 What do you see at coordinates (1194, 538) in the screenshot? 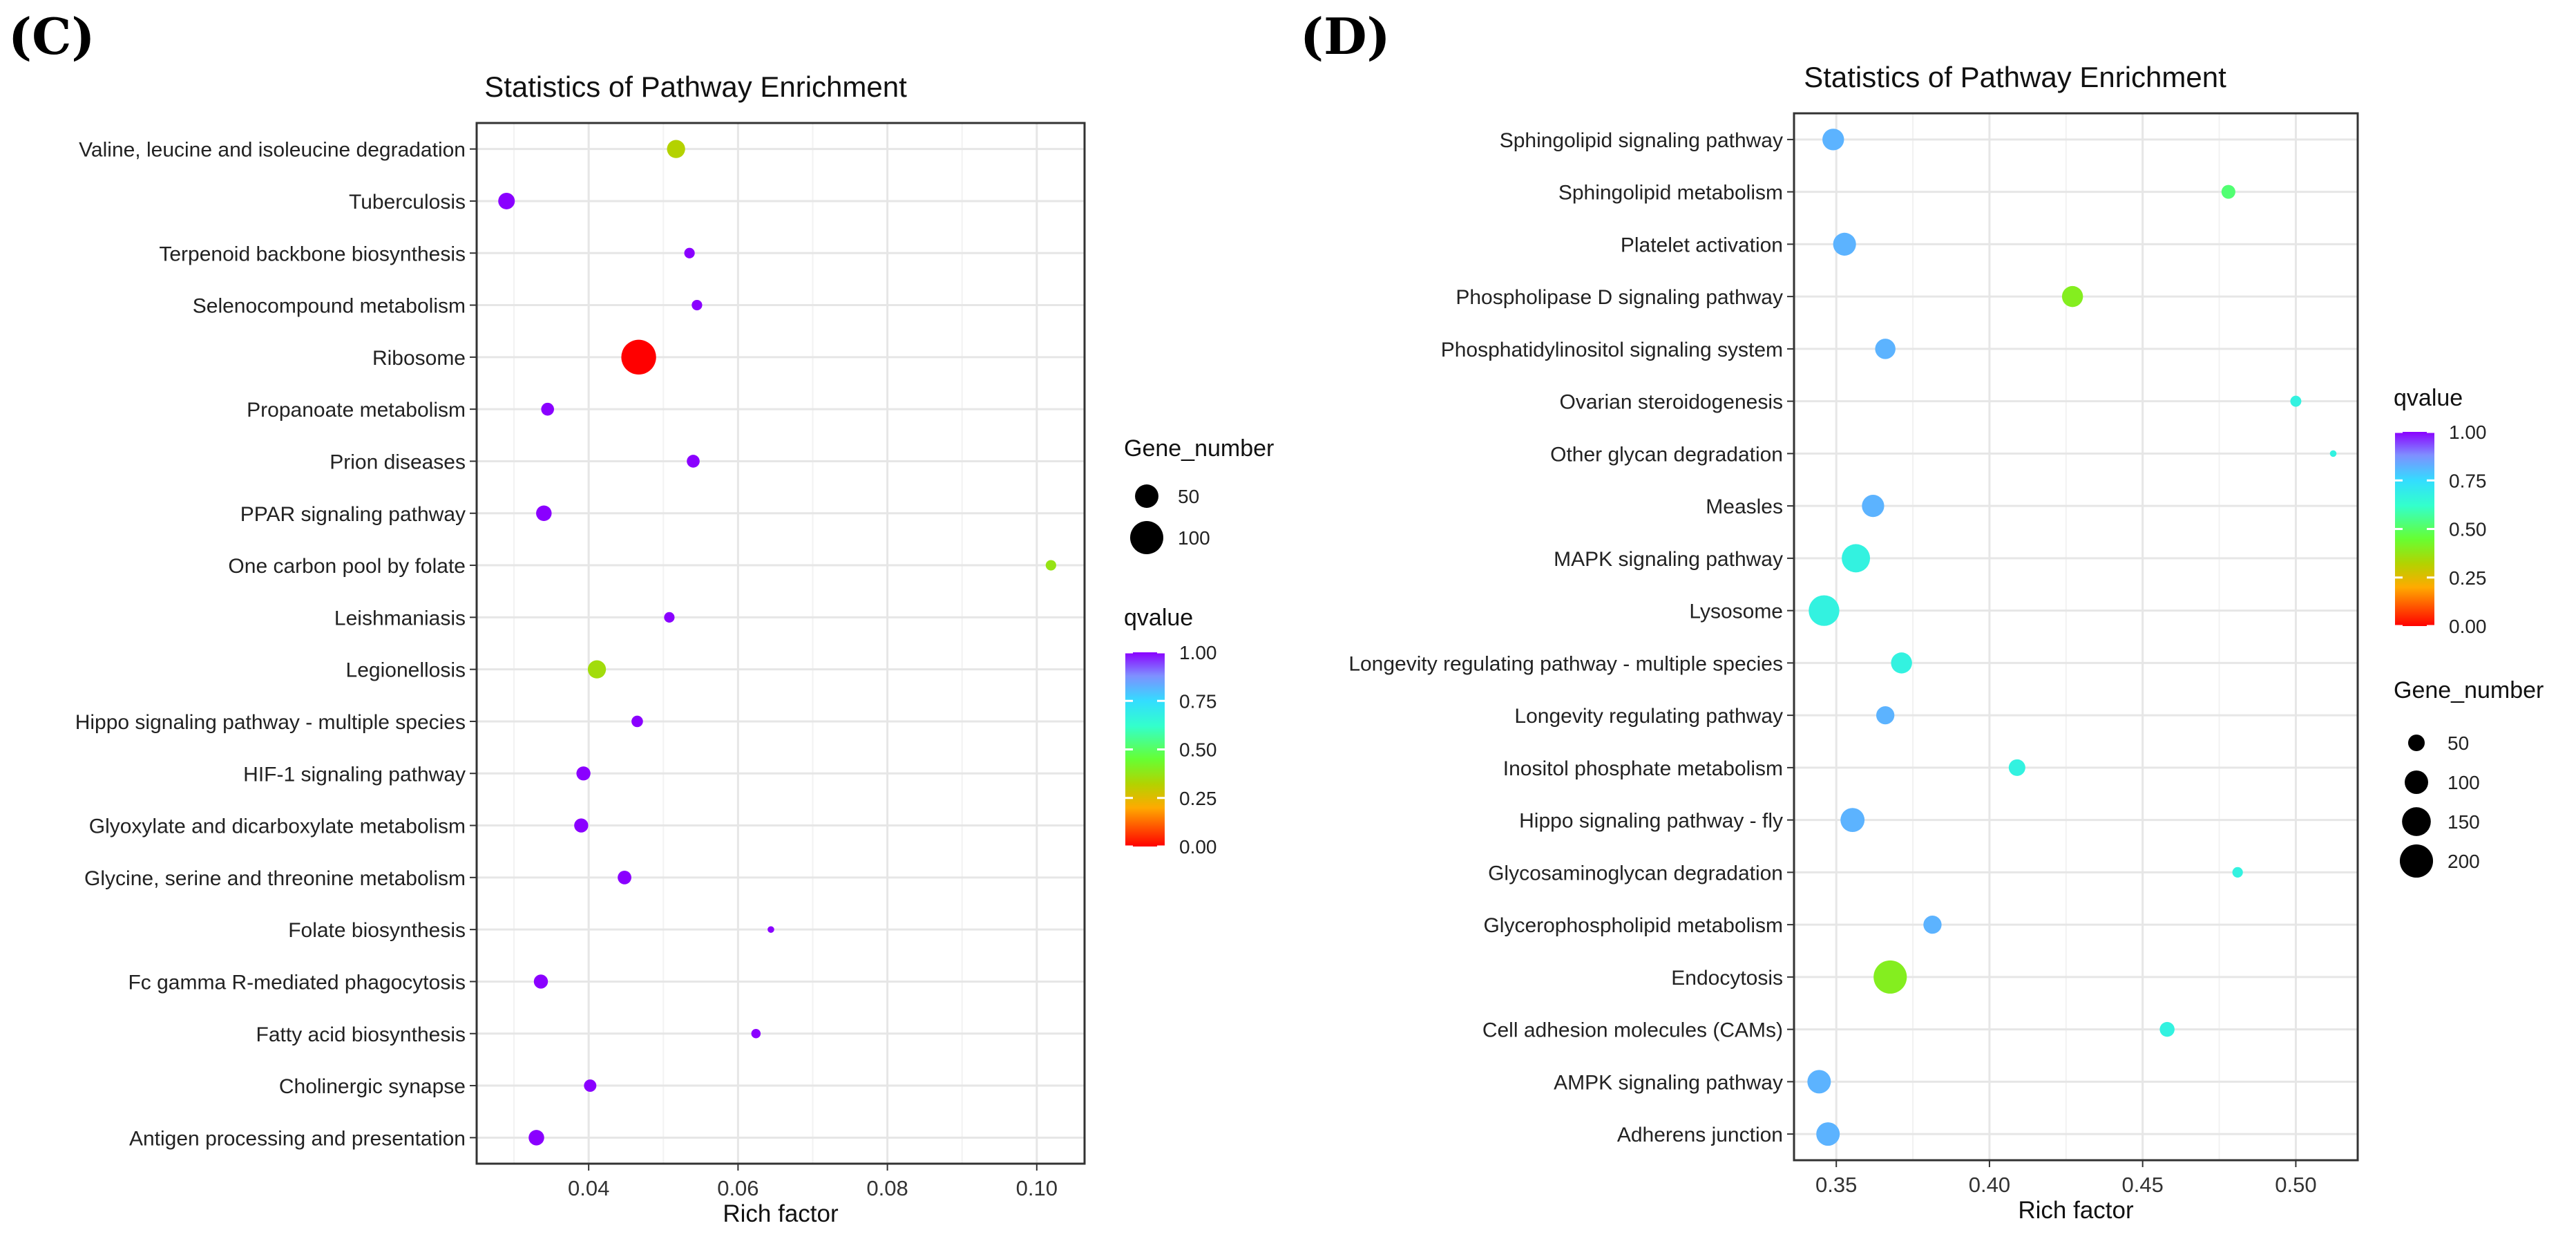
I see `size-legend-label: 100` at bounding box center [1194, 538].